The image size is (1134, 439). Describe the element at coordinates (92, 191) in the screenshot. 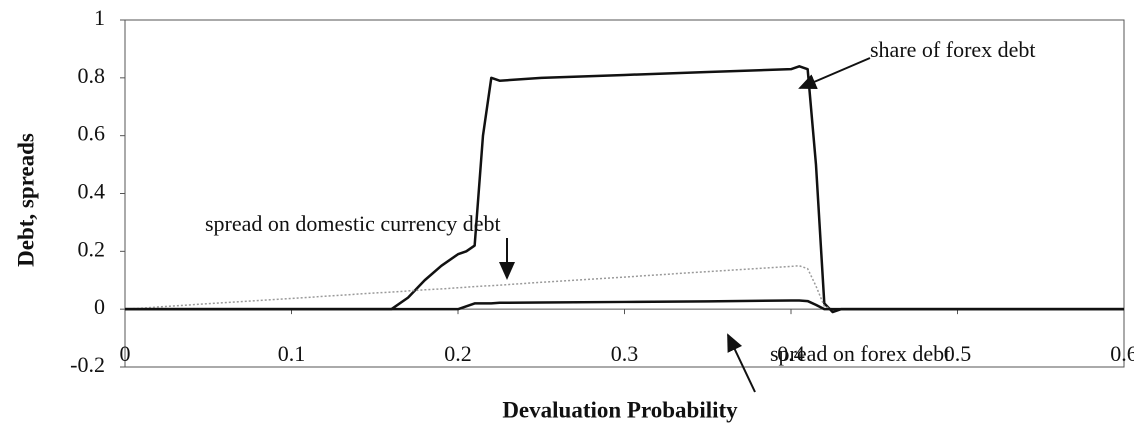

I see `y-tick-label: 0.4` at that location.